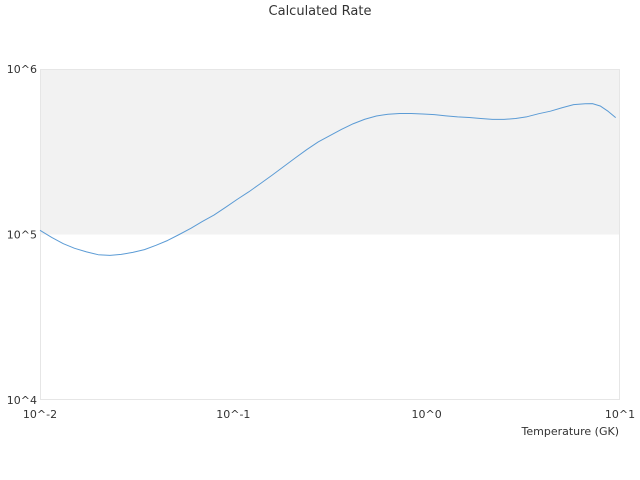 Image resolution: width=640 pixels, height=480 pixels. I want to click on y-tick-label: 10^5, so click(22, 235).